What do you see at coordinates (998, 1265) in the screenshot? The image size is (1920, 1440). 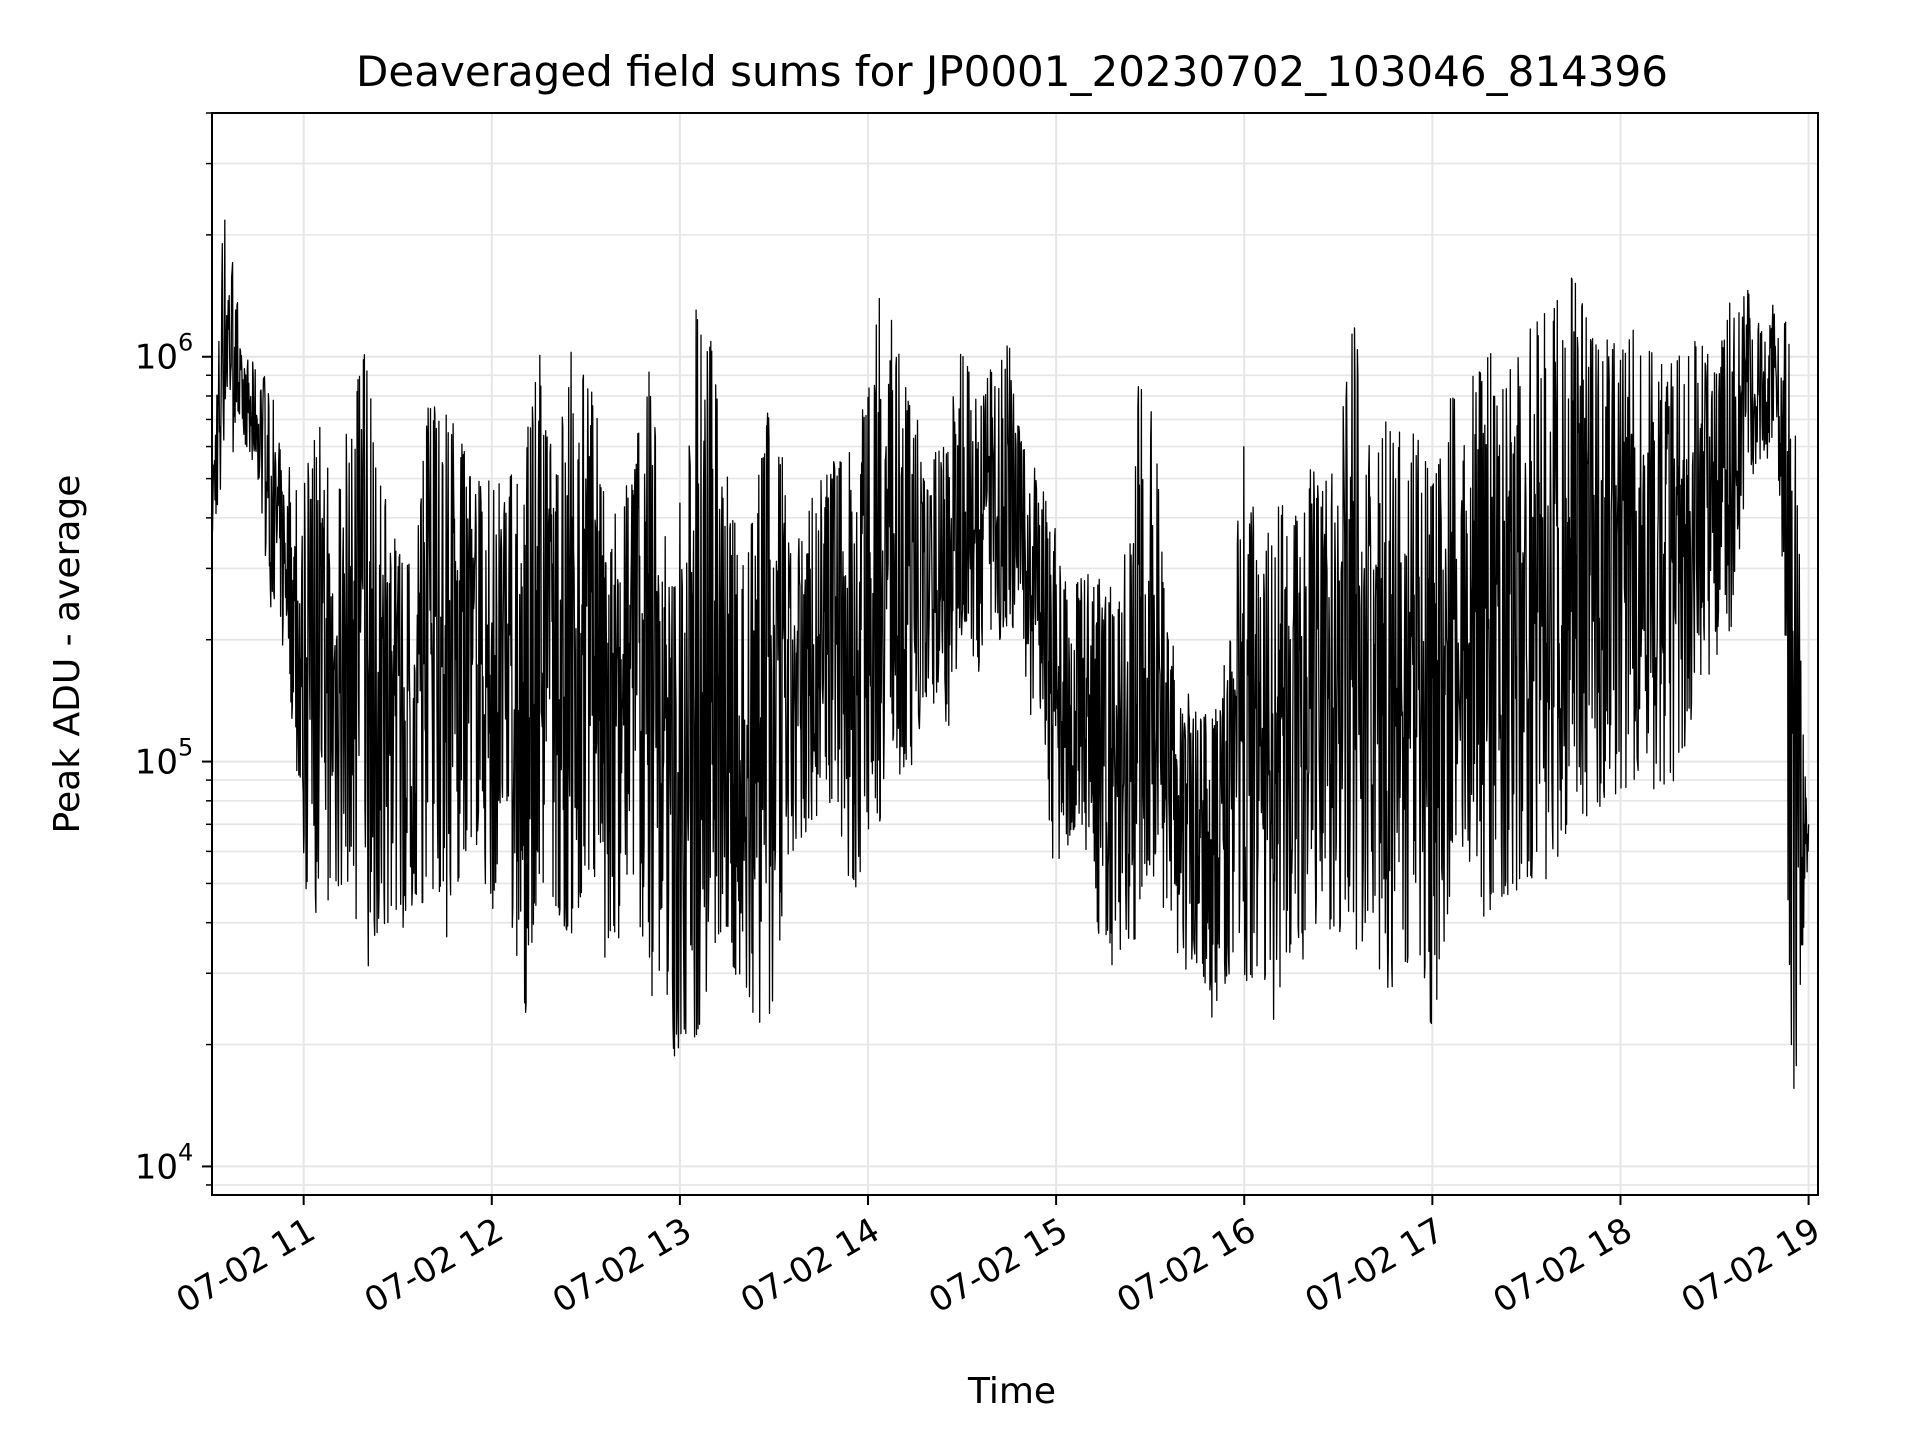 I see `x-tick-label: 07-02 15` at bounding box center [998, 1265].